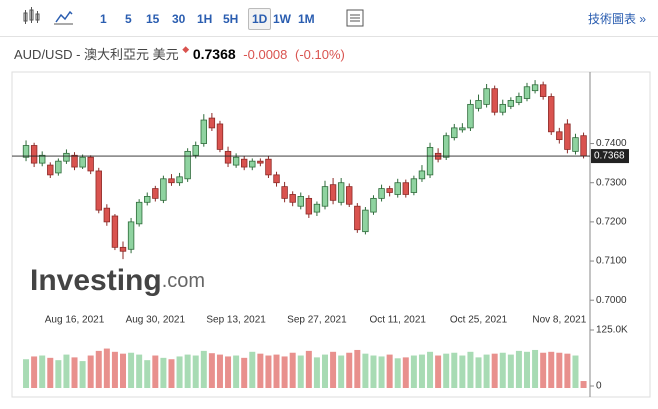 This screenshot has width=658, height=409. Describe the element at coordinates (128, 19) in the screenshot. I see `interval-button: 5` at that location.